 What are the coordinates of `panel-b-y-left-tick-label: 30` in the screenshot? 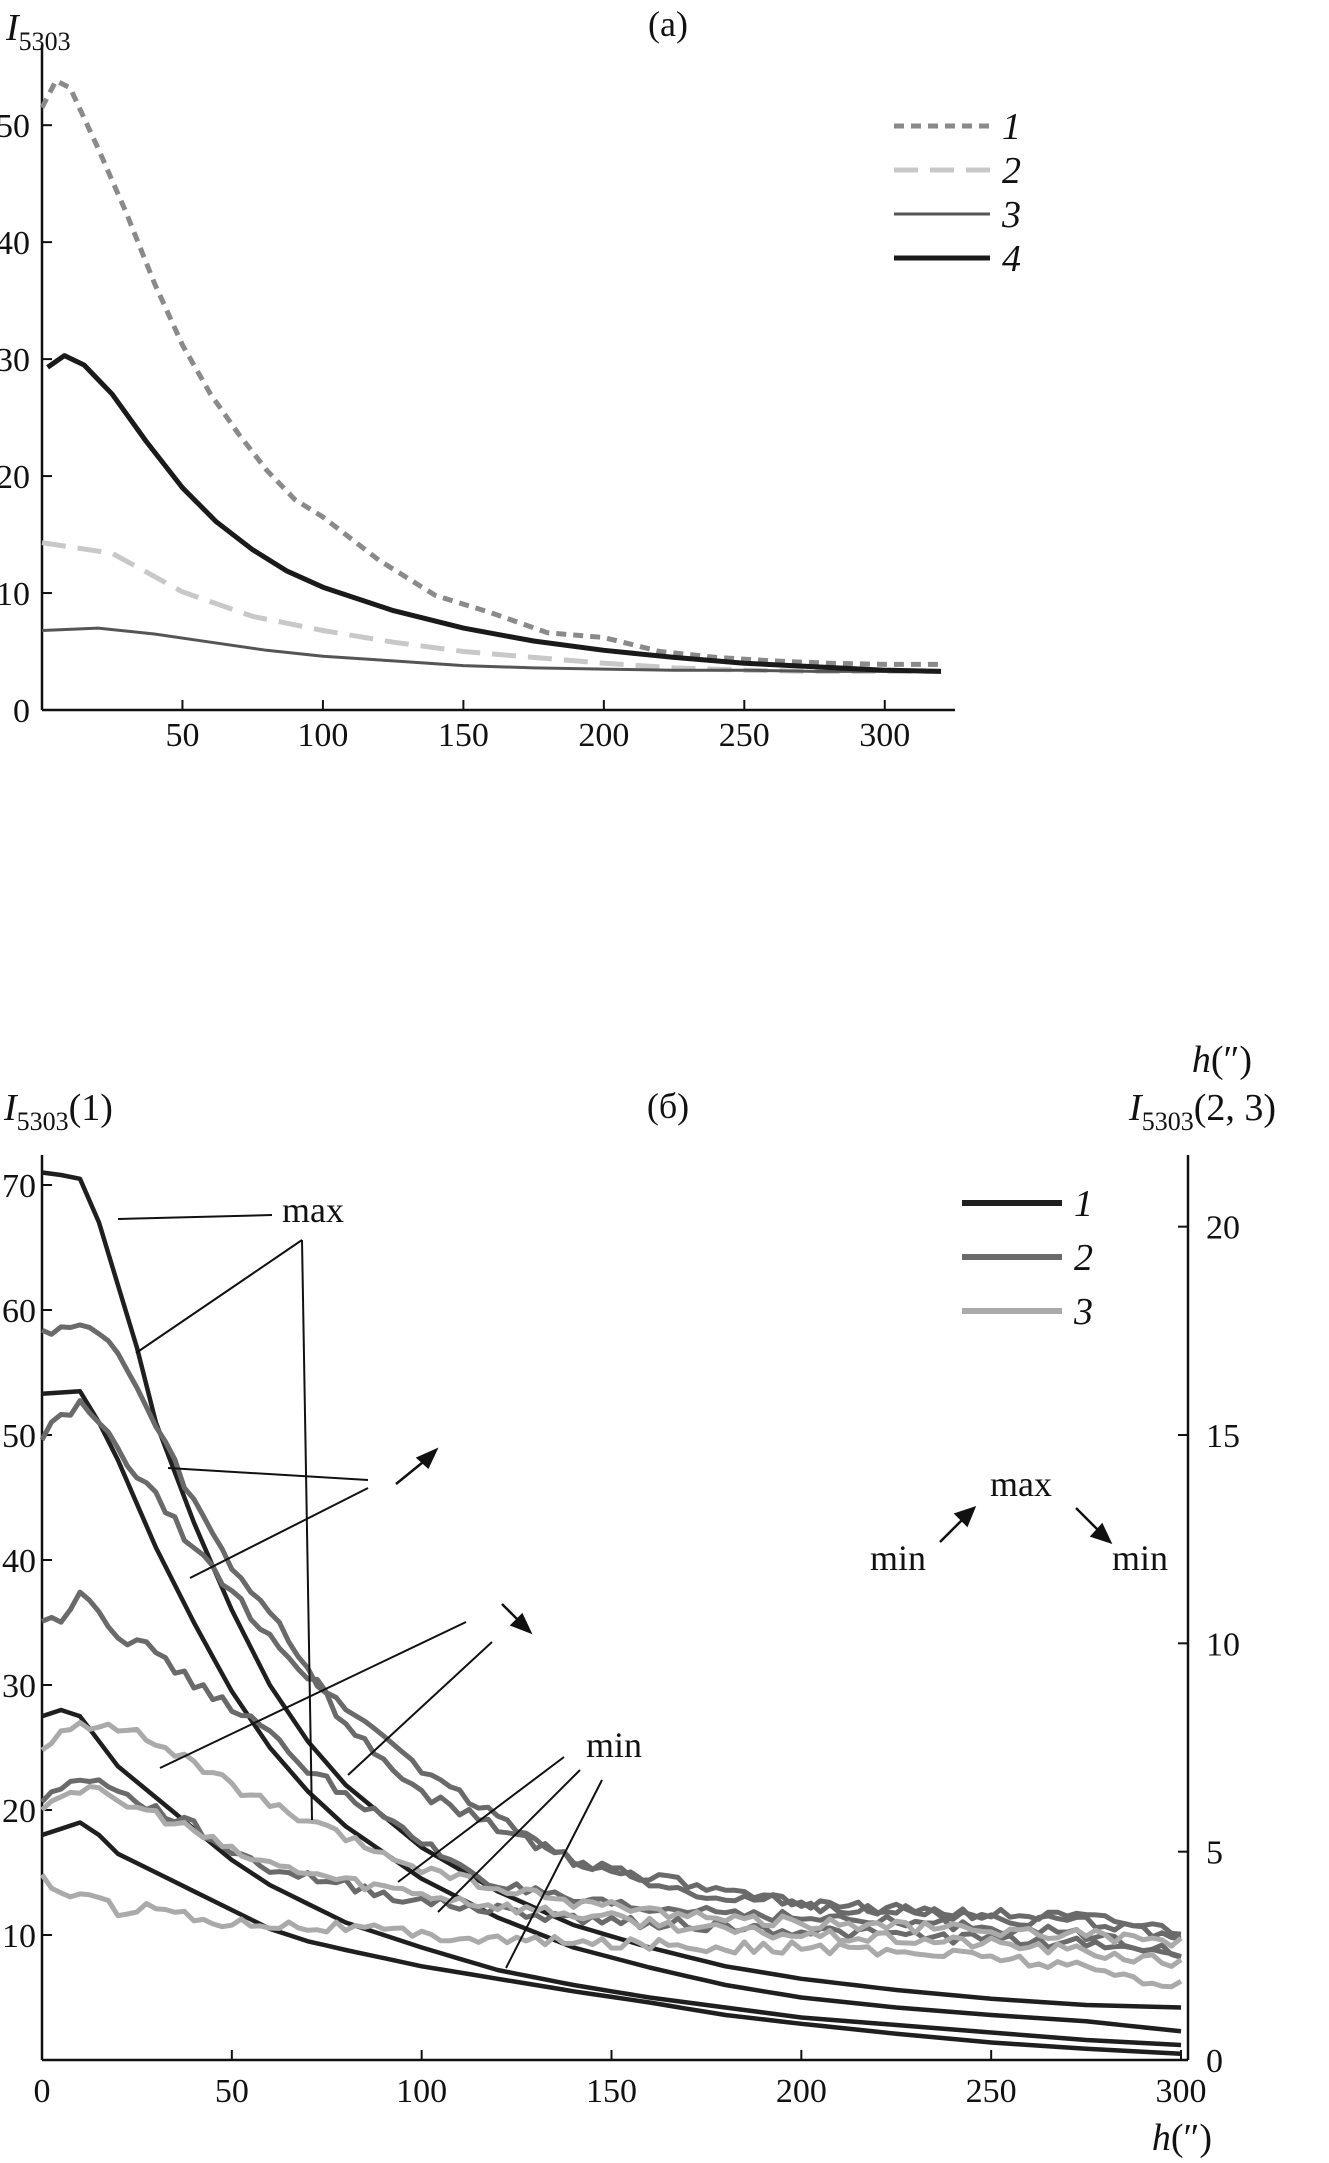 It's located at (19, 1686).